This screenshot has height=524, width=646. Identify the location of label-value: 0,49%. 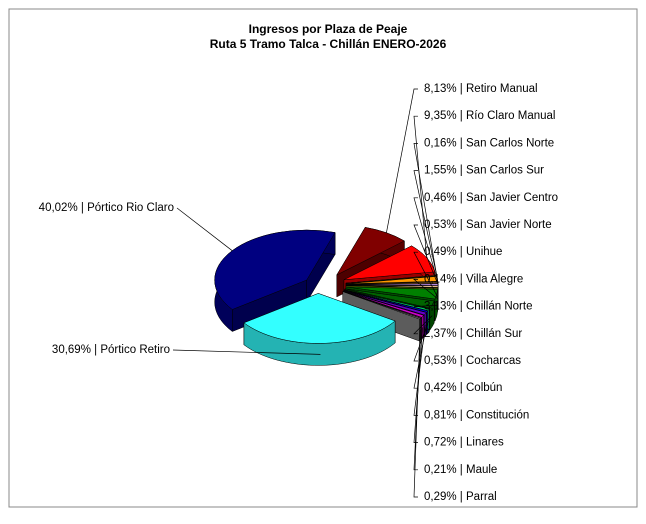
(440, 252).